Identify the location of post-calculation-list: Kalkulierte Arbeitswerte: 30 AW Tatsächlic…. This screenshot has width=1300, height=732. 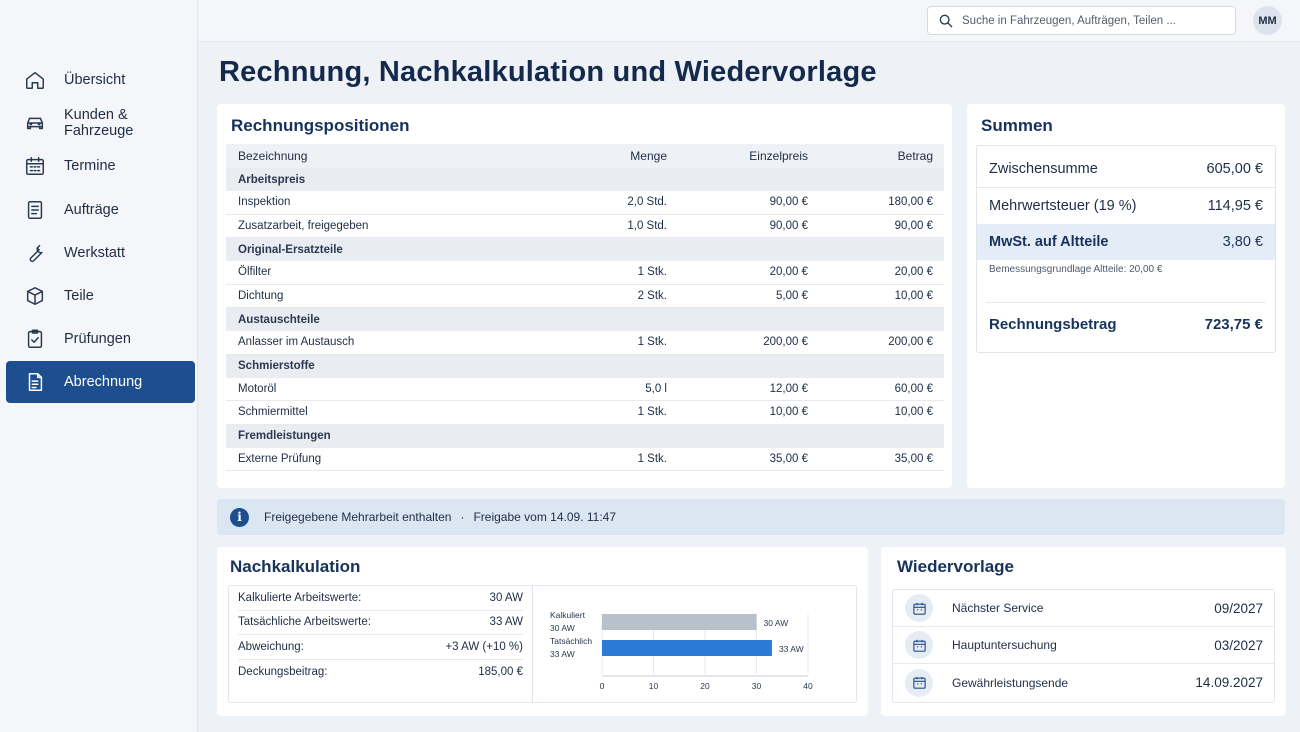
(381, 644).